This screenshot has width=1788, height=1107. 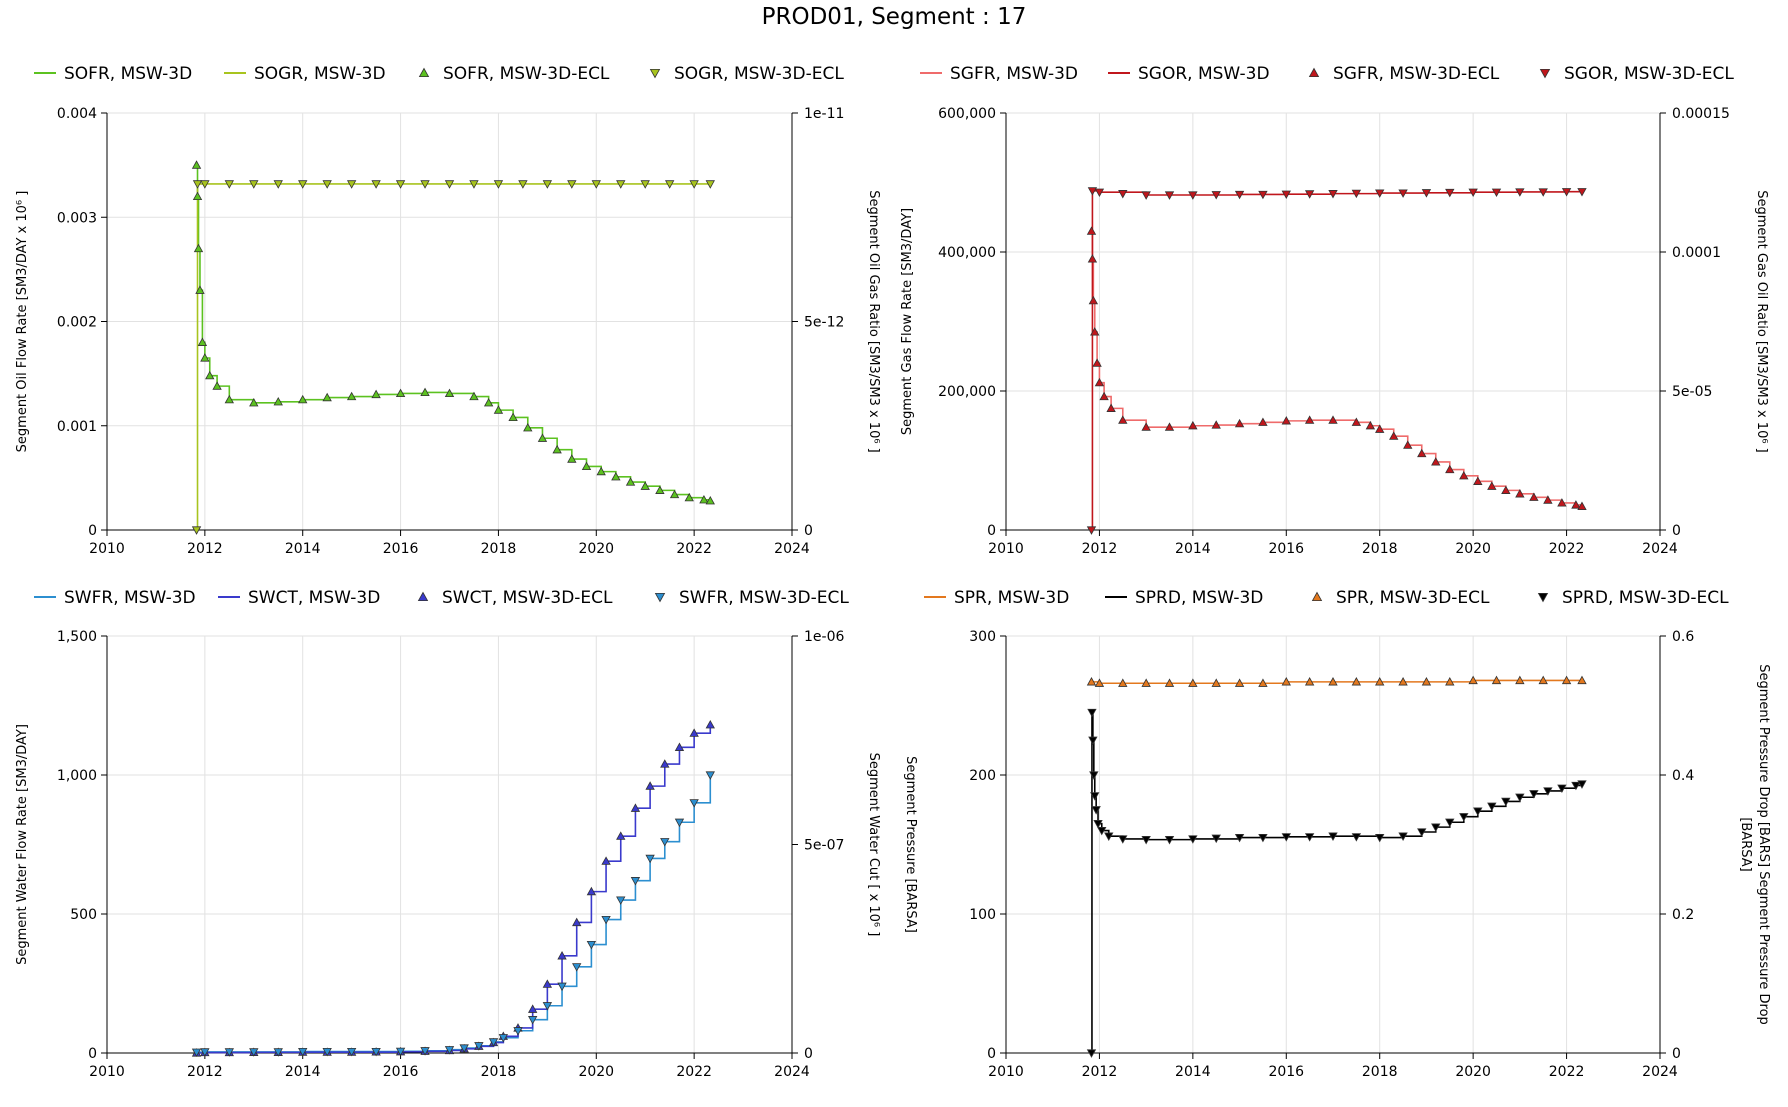 I want to click on legend-label: SGOR, MSW-3D, so click(x=1204, y=74).